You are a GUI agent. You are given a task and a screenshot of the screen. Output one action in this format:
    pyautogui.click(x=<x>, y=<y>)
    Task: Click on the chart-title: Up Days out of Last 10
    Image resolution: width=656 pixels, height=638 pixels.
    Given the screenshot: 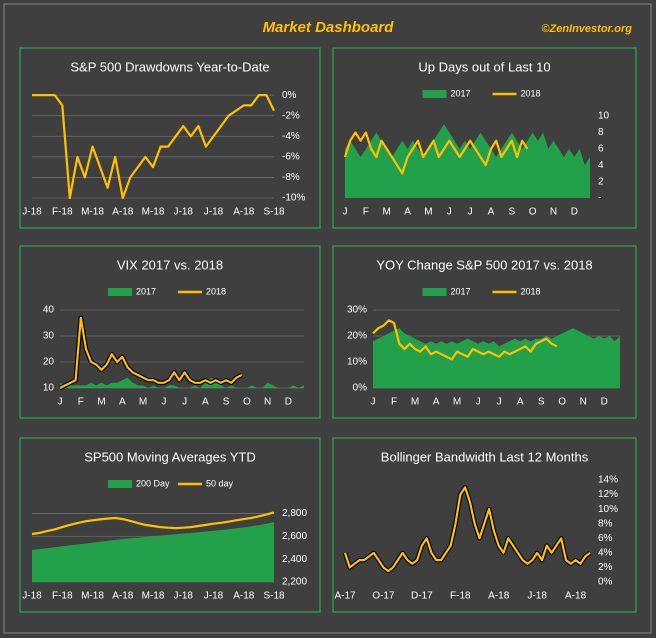 What is the action you would take?
    pyautogui.click(x=484, y=66)
    